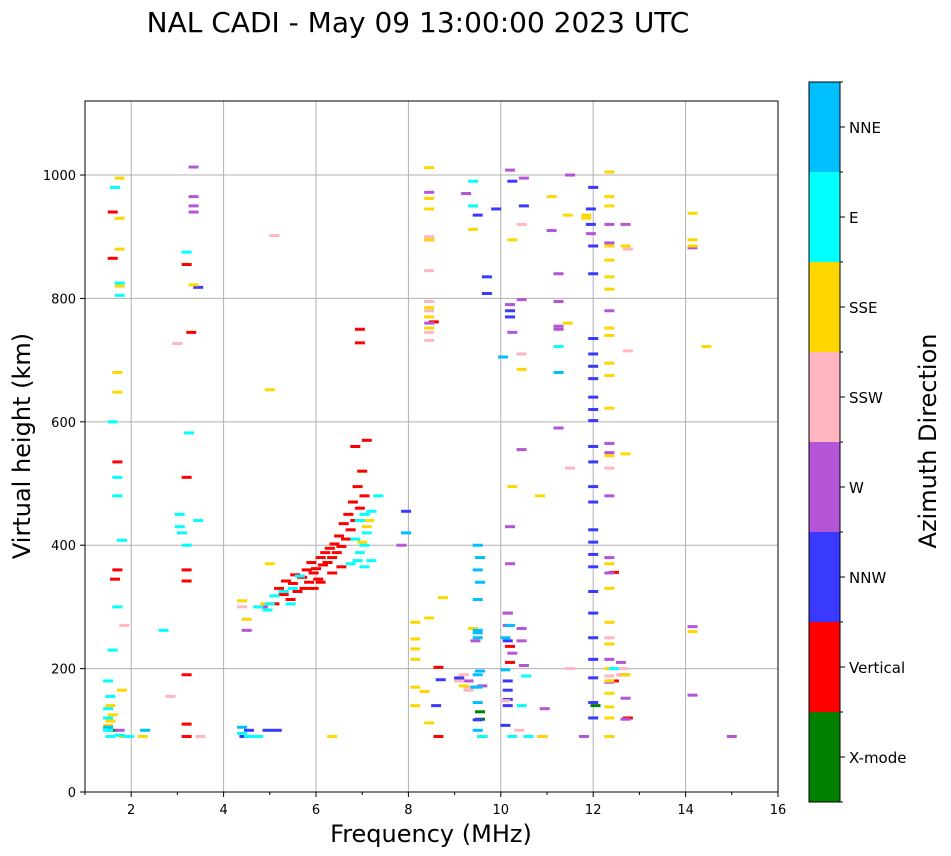  Describe the element at coordinates (431, 834) in the screenshot. I see `x-axis-label: Frequency (MHz)` at that location.